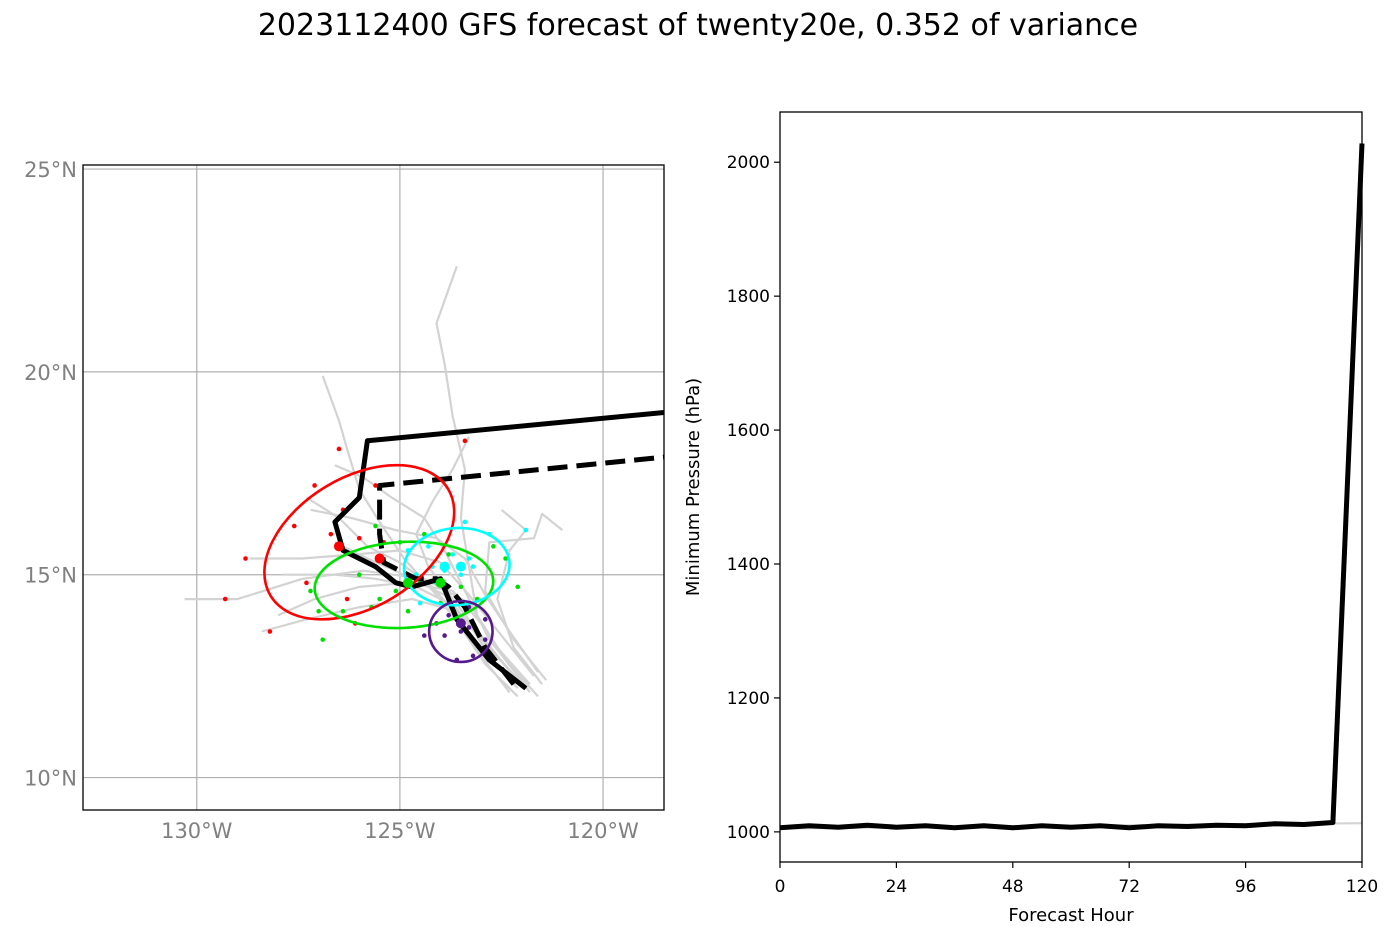 The width and height of the screenshot is (1396, 941). I want to click on lat-tick-label: 10°N, so click(50, 779).